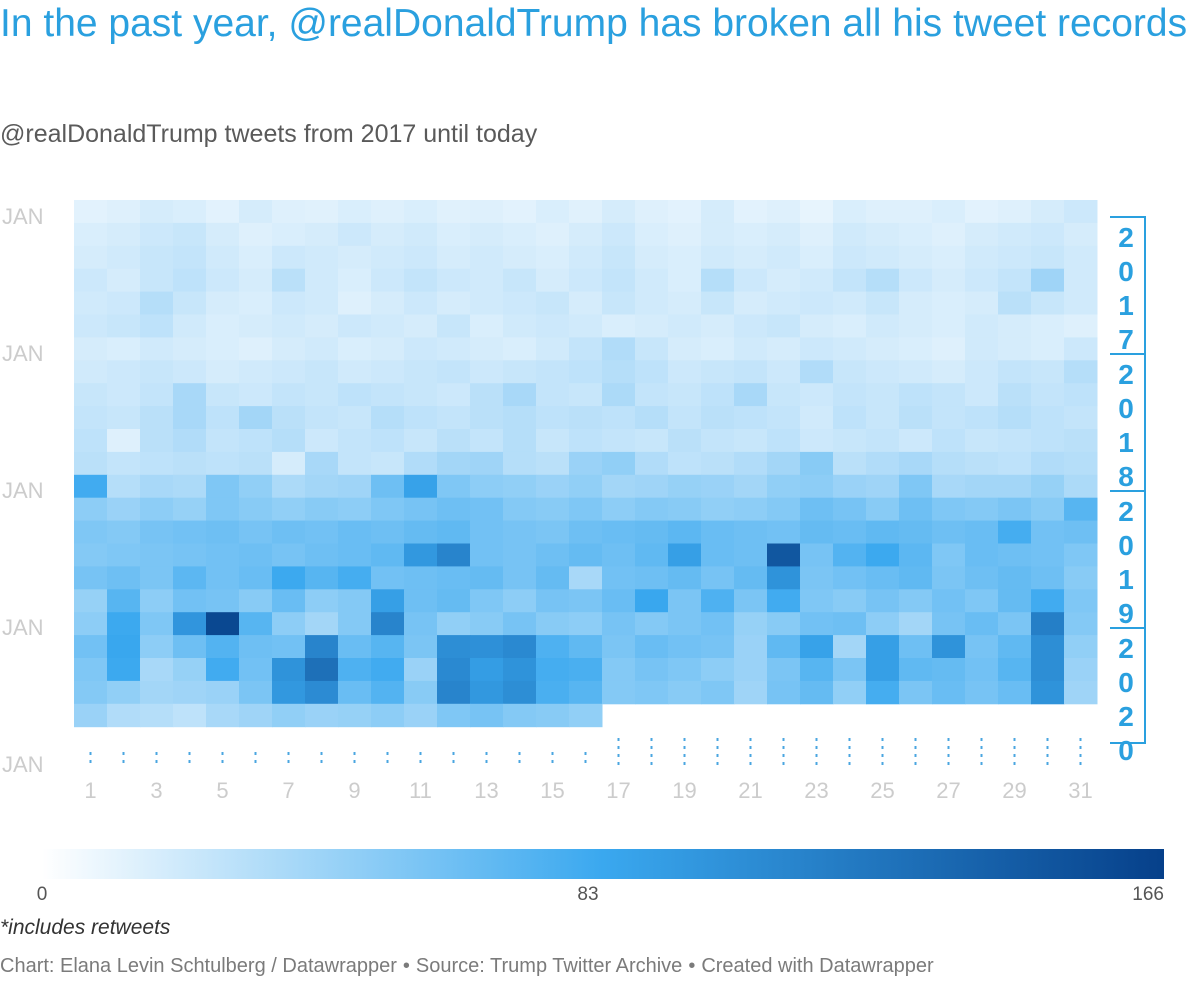 The height and width of the screenshot is (990, 1200). Describe the element at coordinates (588, 790) in the screenshot. I see `x-axis-labels: 1 3 5 7 9 11 13 15 17 19 21 23 25 27 29 31` at that location.